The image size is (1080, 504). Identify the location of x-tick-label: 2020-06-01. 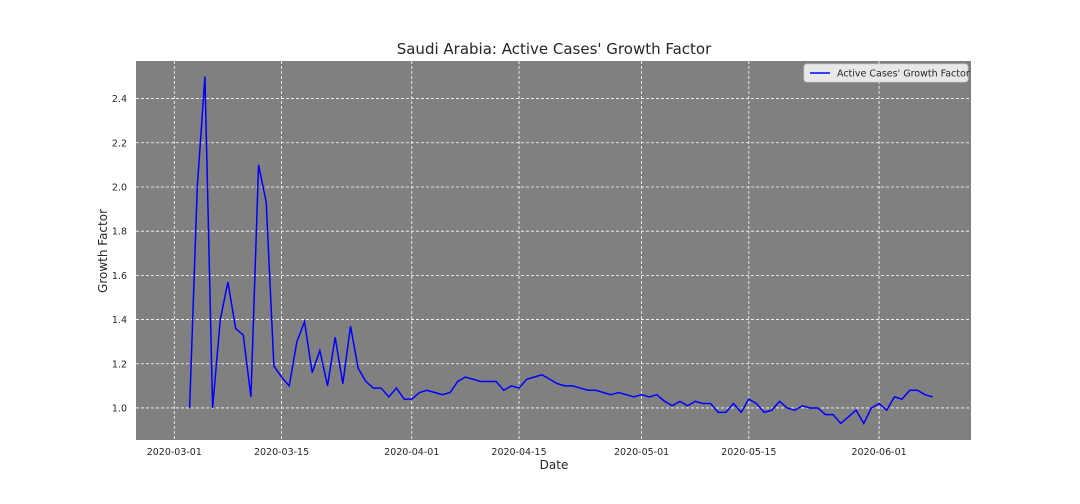
(878, 452).